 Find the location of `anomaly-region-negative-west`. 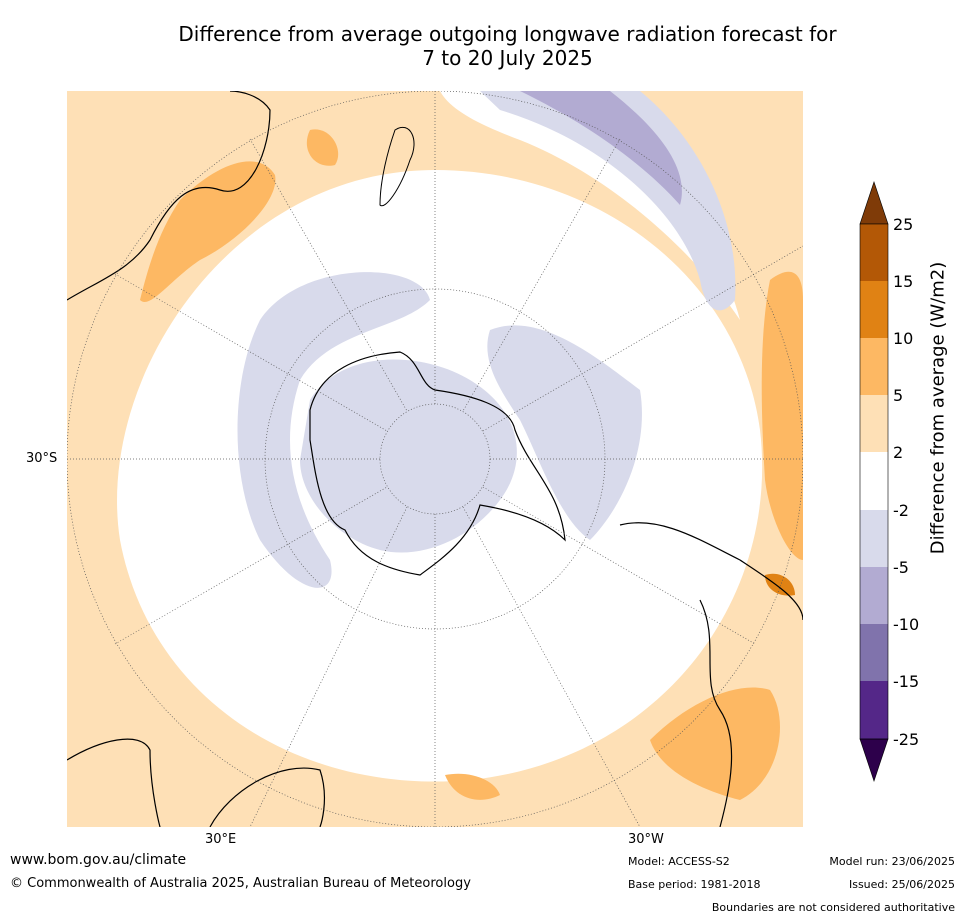

anomaly-region-negative-west is located at coordinates (333, 430).